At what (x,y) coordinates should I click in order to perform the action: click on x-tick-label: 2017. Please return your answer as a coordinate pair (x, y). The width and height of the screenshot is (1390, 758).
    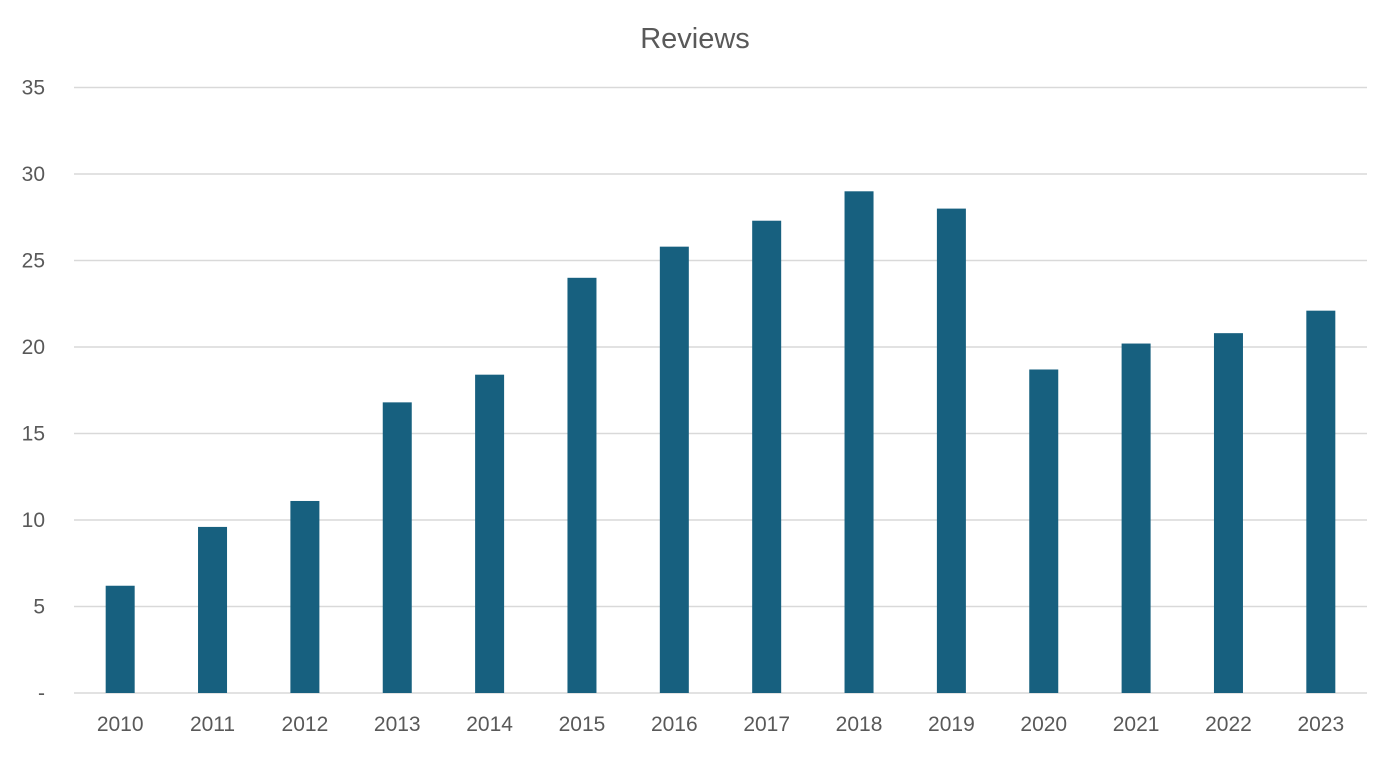
    Looking at the image, I should click on (766, 724).